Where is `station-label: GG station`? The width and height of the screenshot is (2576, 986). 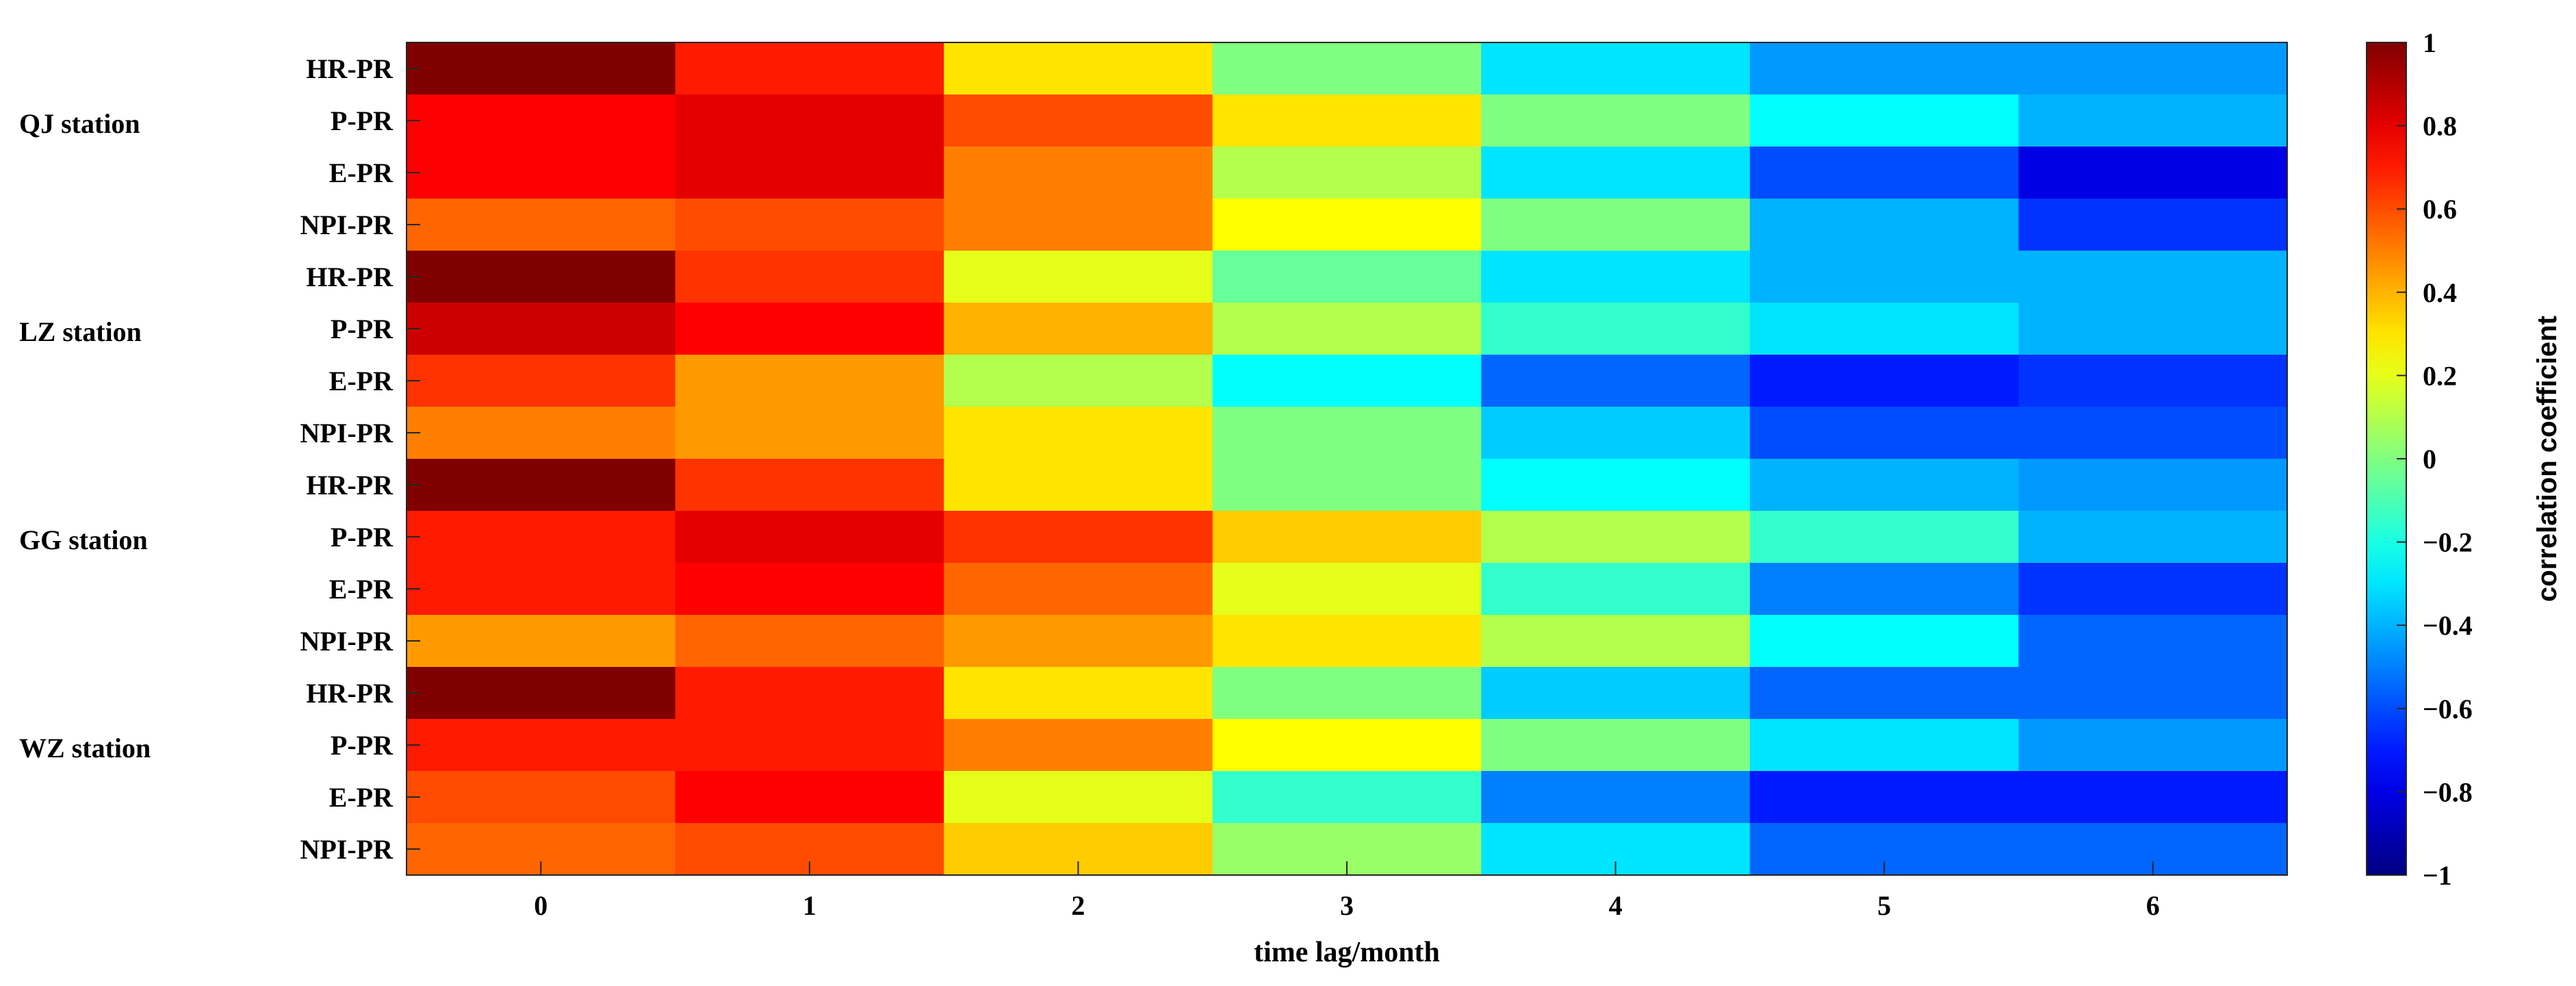 station-label: GG station is located at coordinates (83, 539).